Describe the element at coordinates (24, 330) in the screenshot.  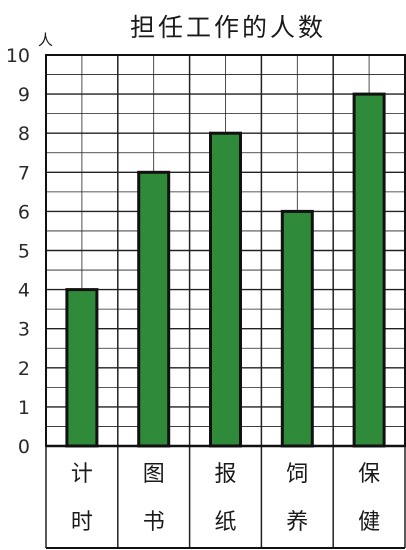
I see `y-tick-label: 3` at that location.